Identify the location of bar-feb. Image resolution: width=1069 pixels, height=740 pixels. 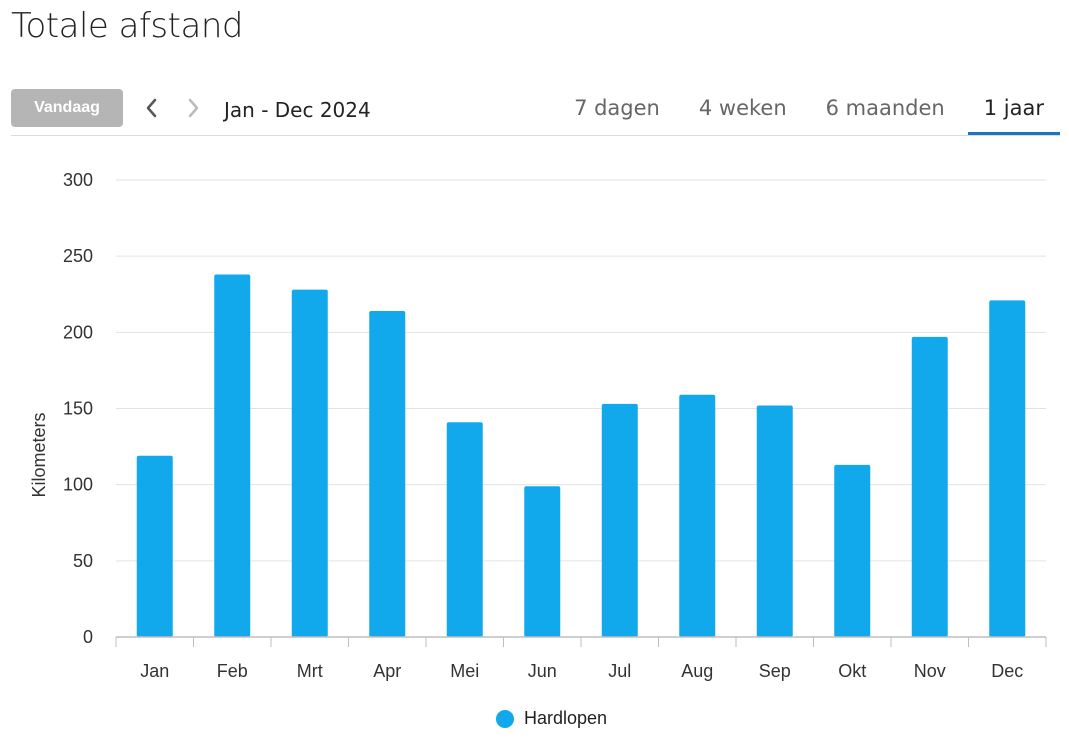
(232, 455).